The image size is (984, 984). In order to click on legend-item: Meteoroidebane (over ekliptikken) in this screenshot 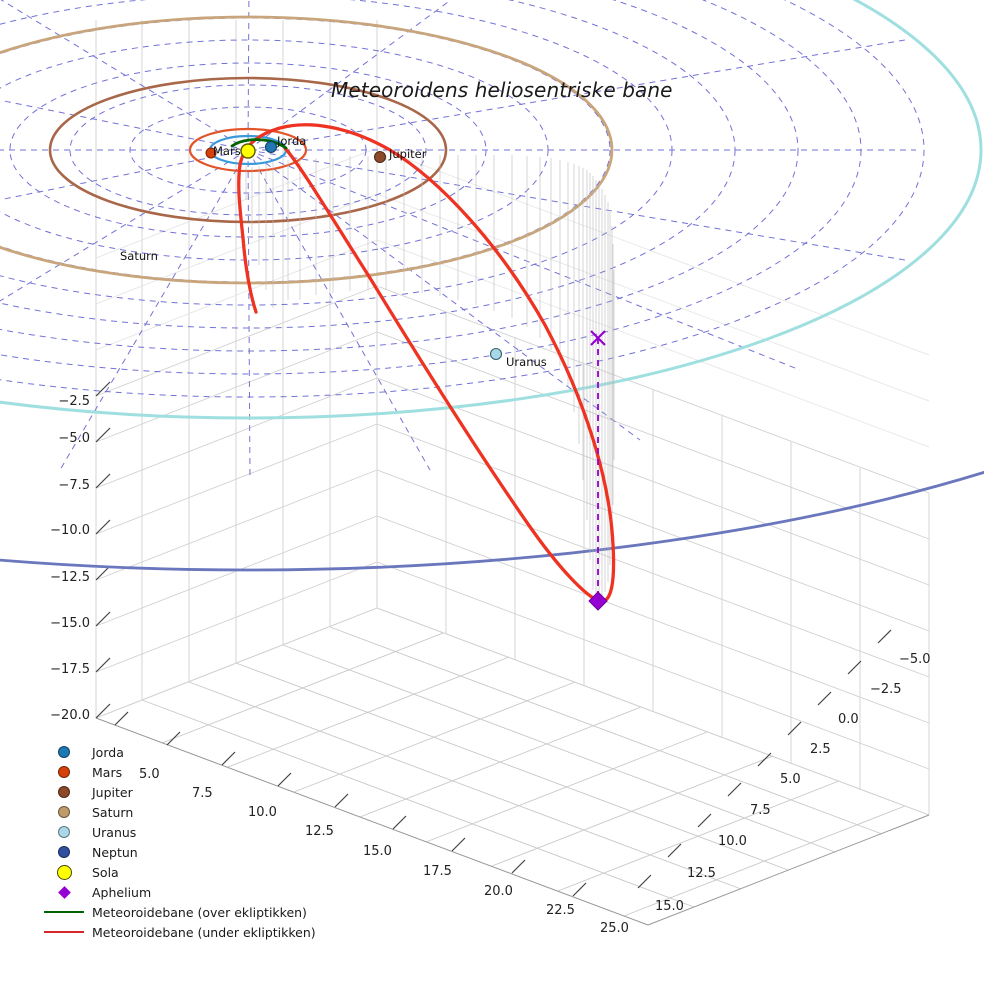, I will do `click(176, 912)`.